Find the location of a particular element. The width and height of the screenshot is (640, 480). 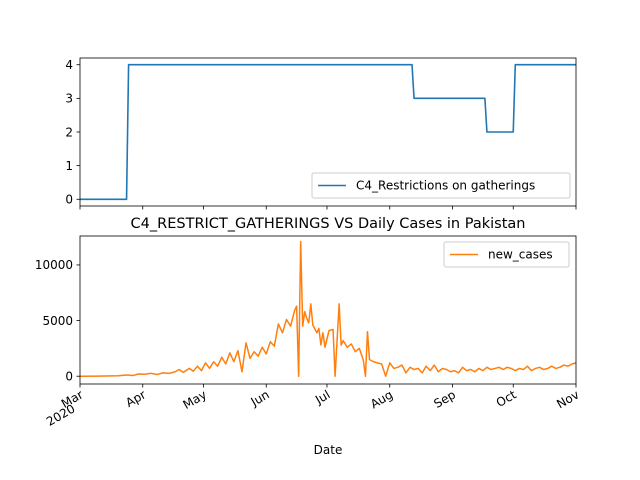

top-x-ticks is located at coordinates (328, 208).